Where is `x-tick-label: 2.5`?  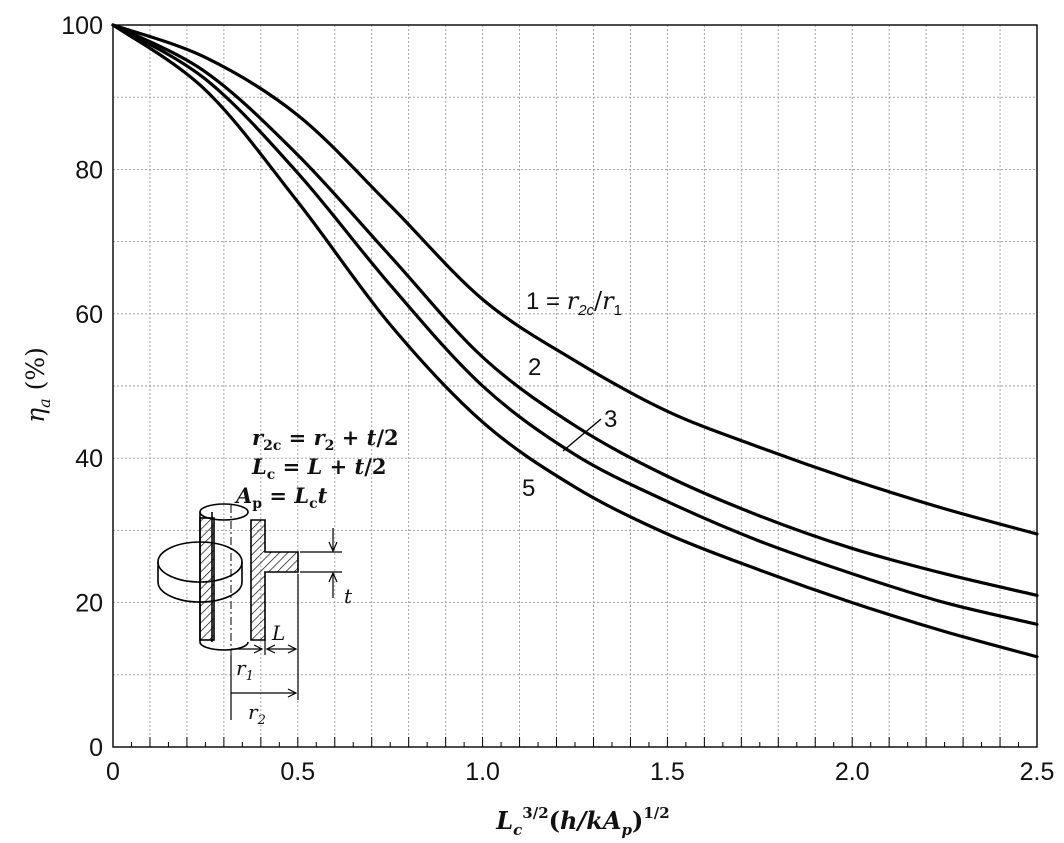 x-tick-label: 2.5 is located at coordinates (1037, 772).